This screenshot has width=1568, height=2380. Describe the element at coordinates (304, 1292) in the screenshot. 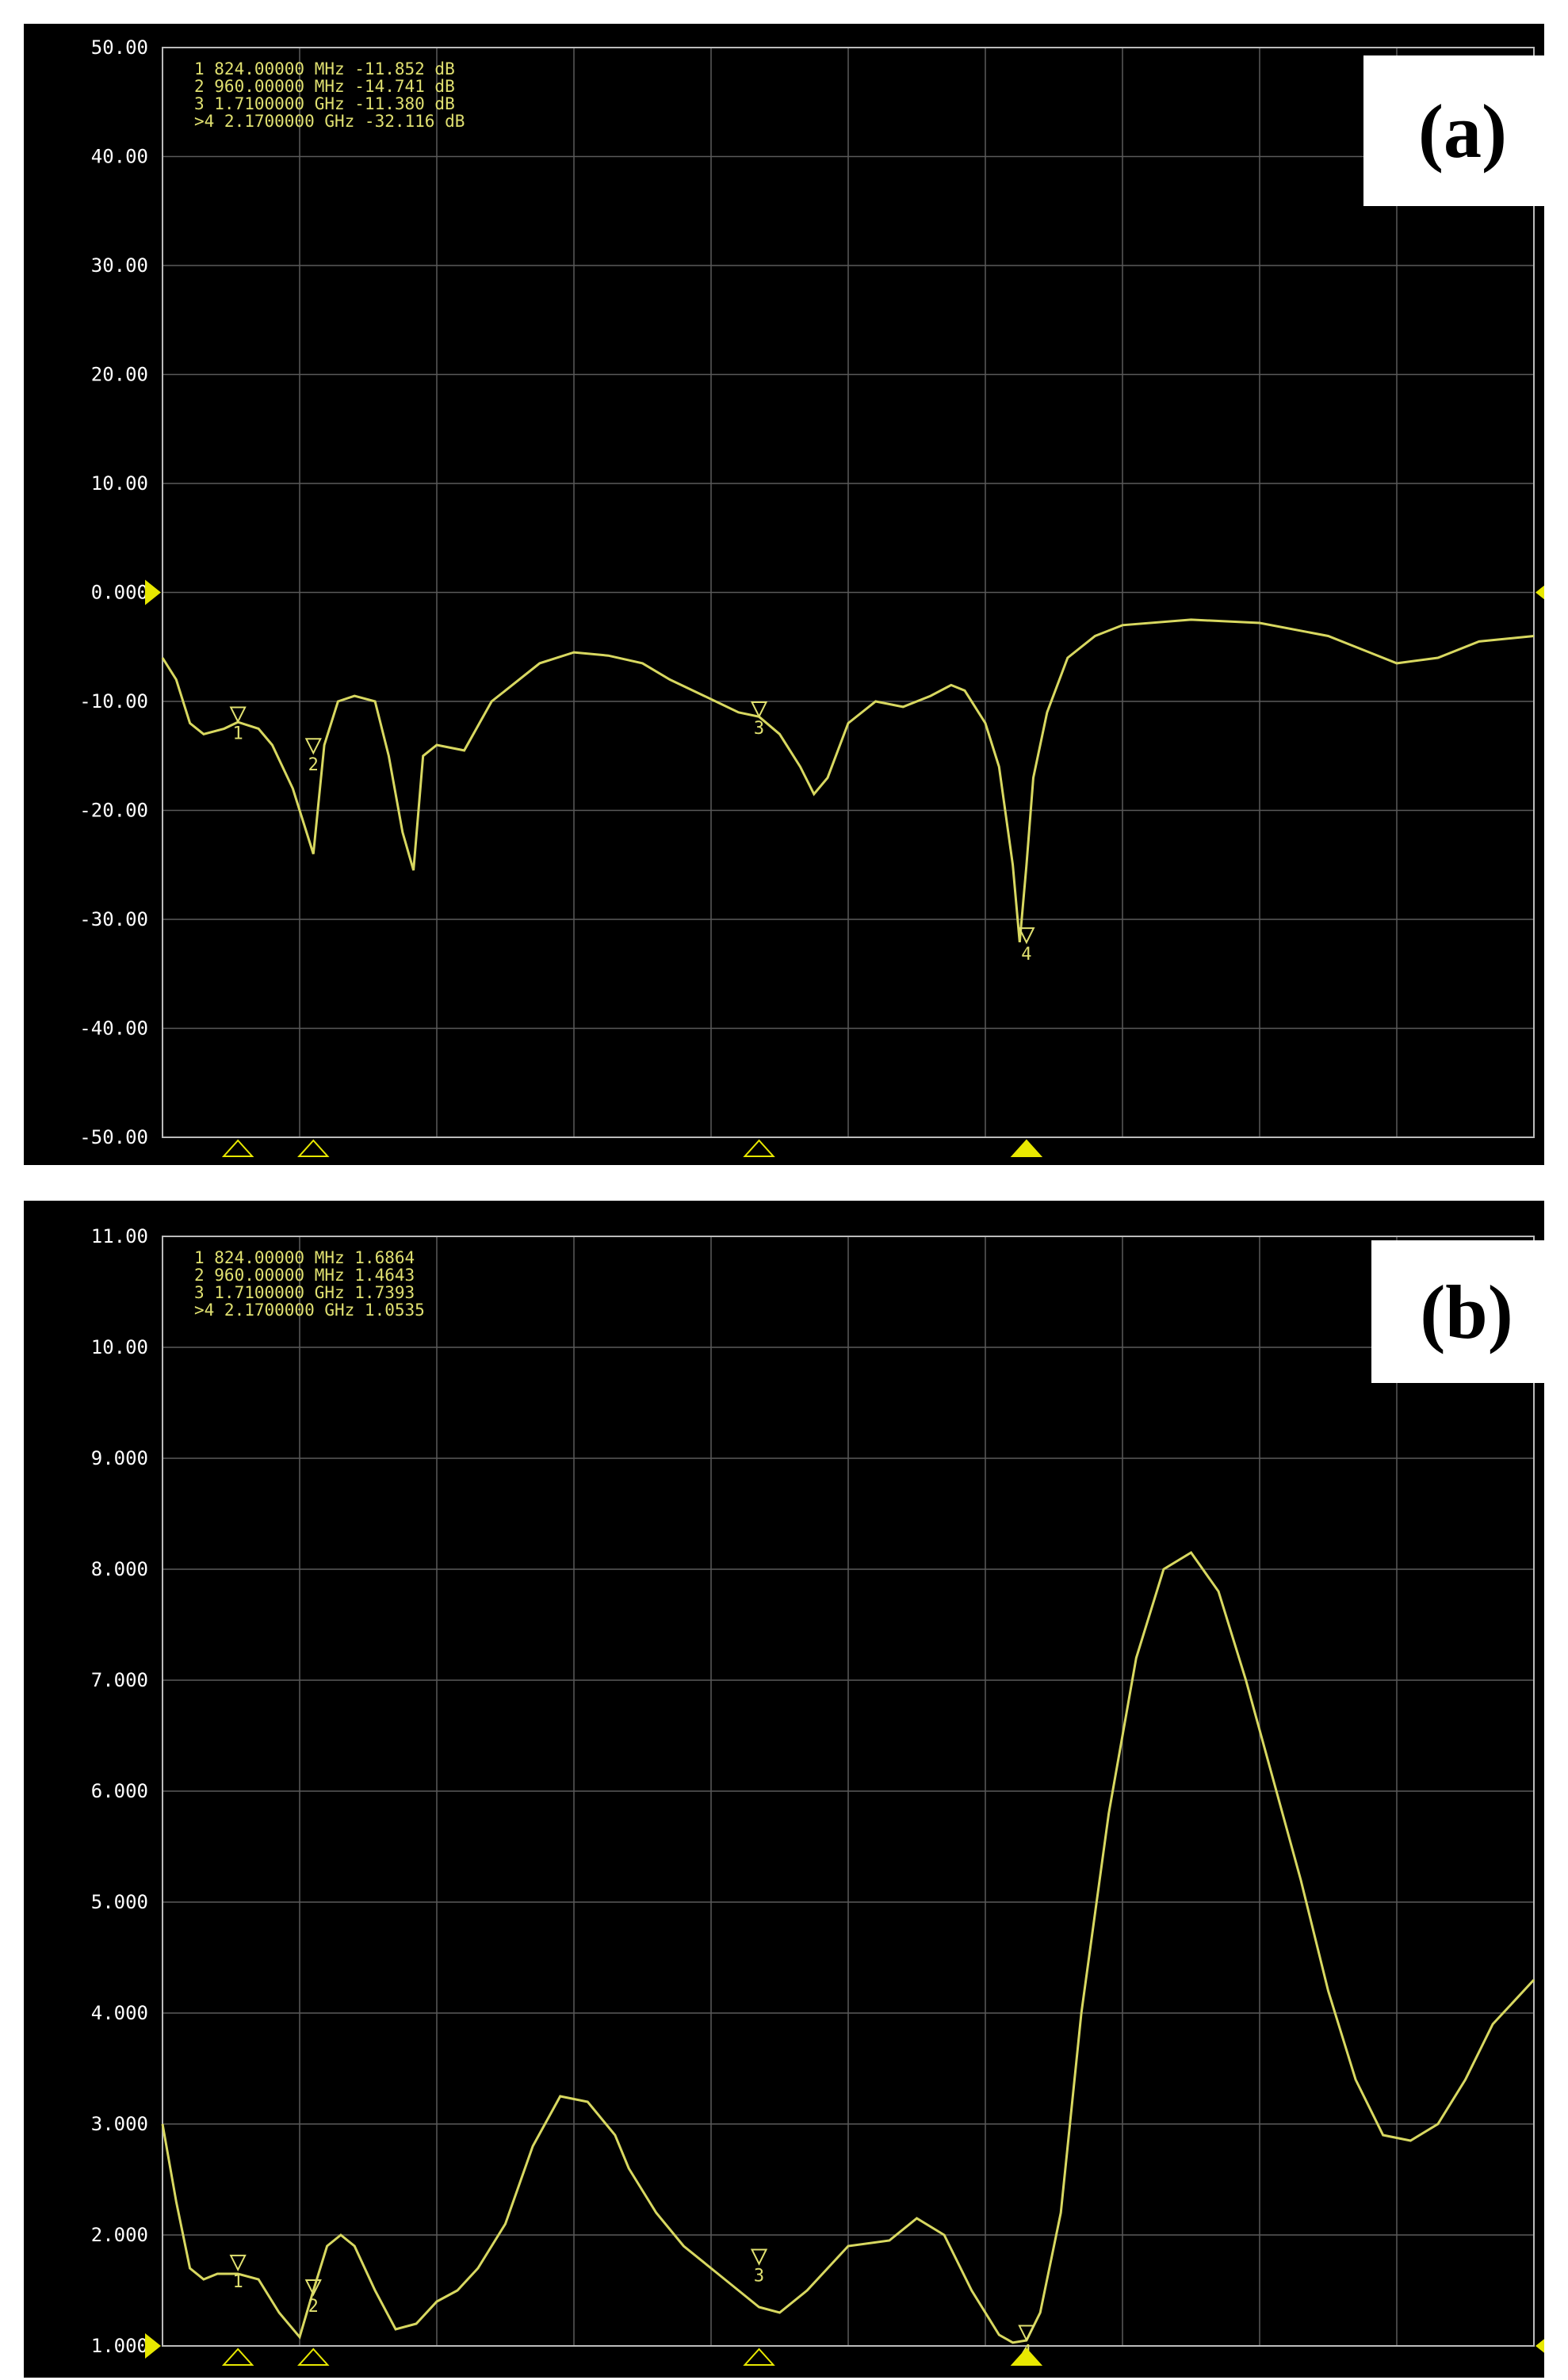

I see `marker-readout: 3 1.7100000 GHz 1.7393` at that location.